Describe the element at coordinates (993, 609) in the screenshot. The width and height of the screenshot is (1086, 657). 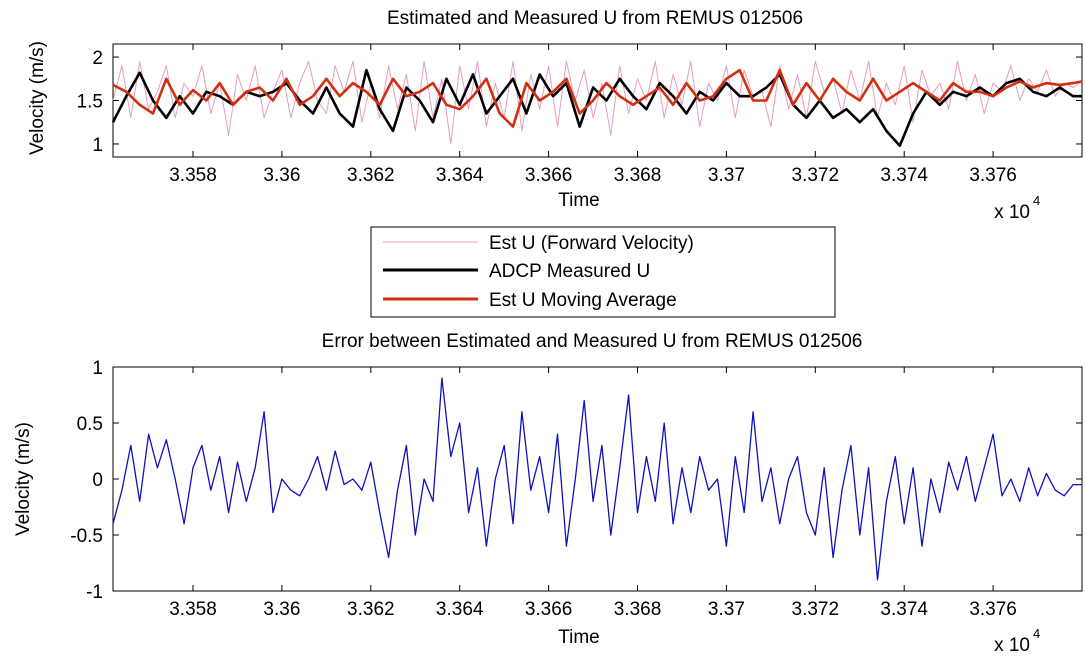
I see `chart-2-x-tick-label: 3.376` at that location.